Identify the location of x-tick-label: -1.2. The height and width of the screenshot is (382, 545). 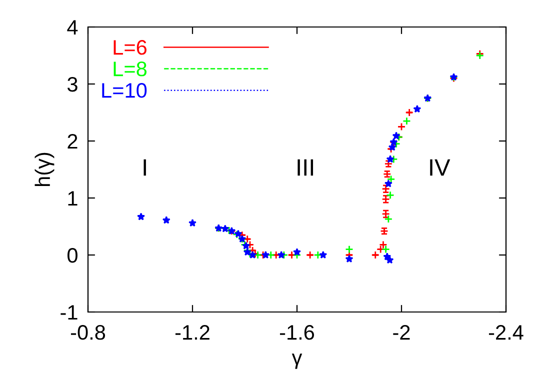
(192, 332).